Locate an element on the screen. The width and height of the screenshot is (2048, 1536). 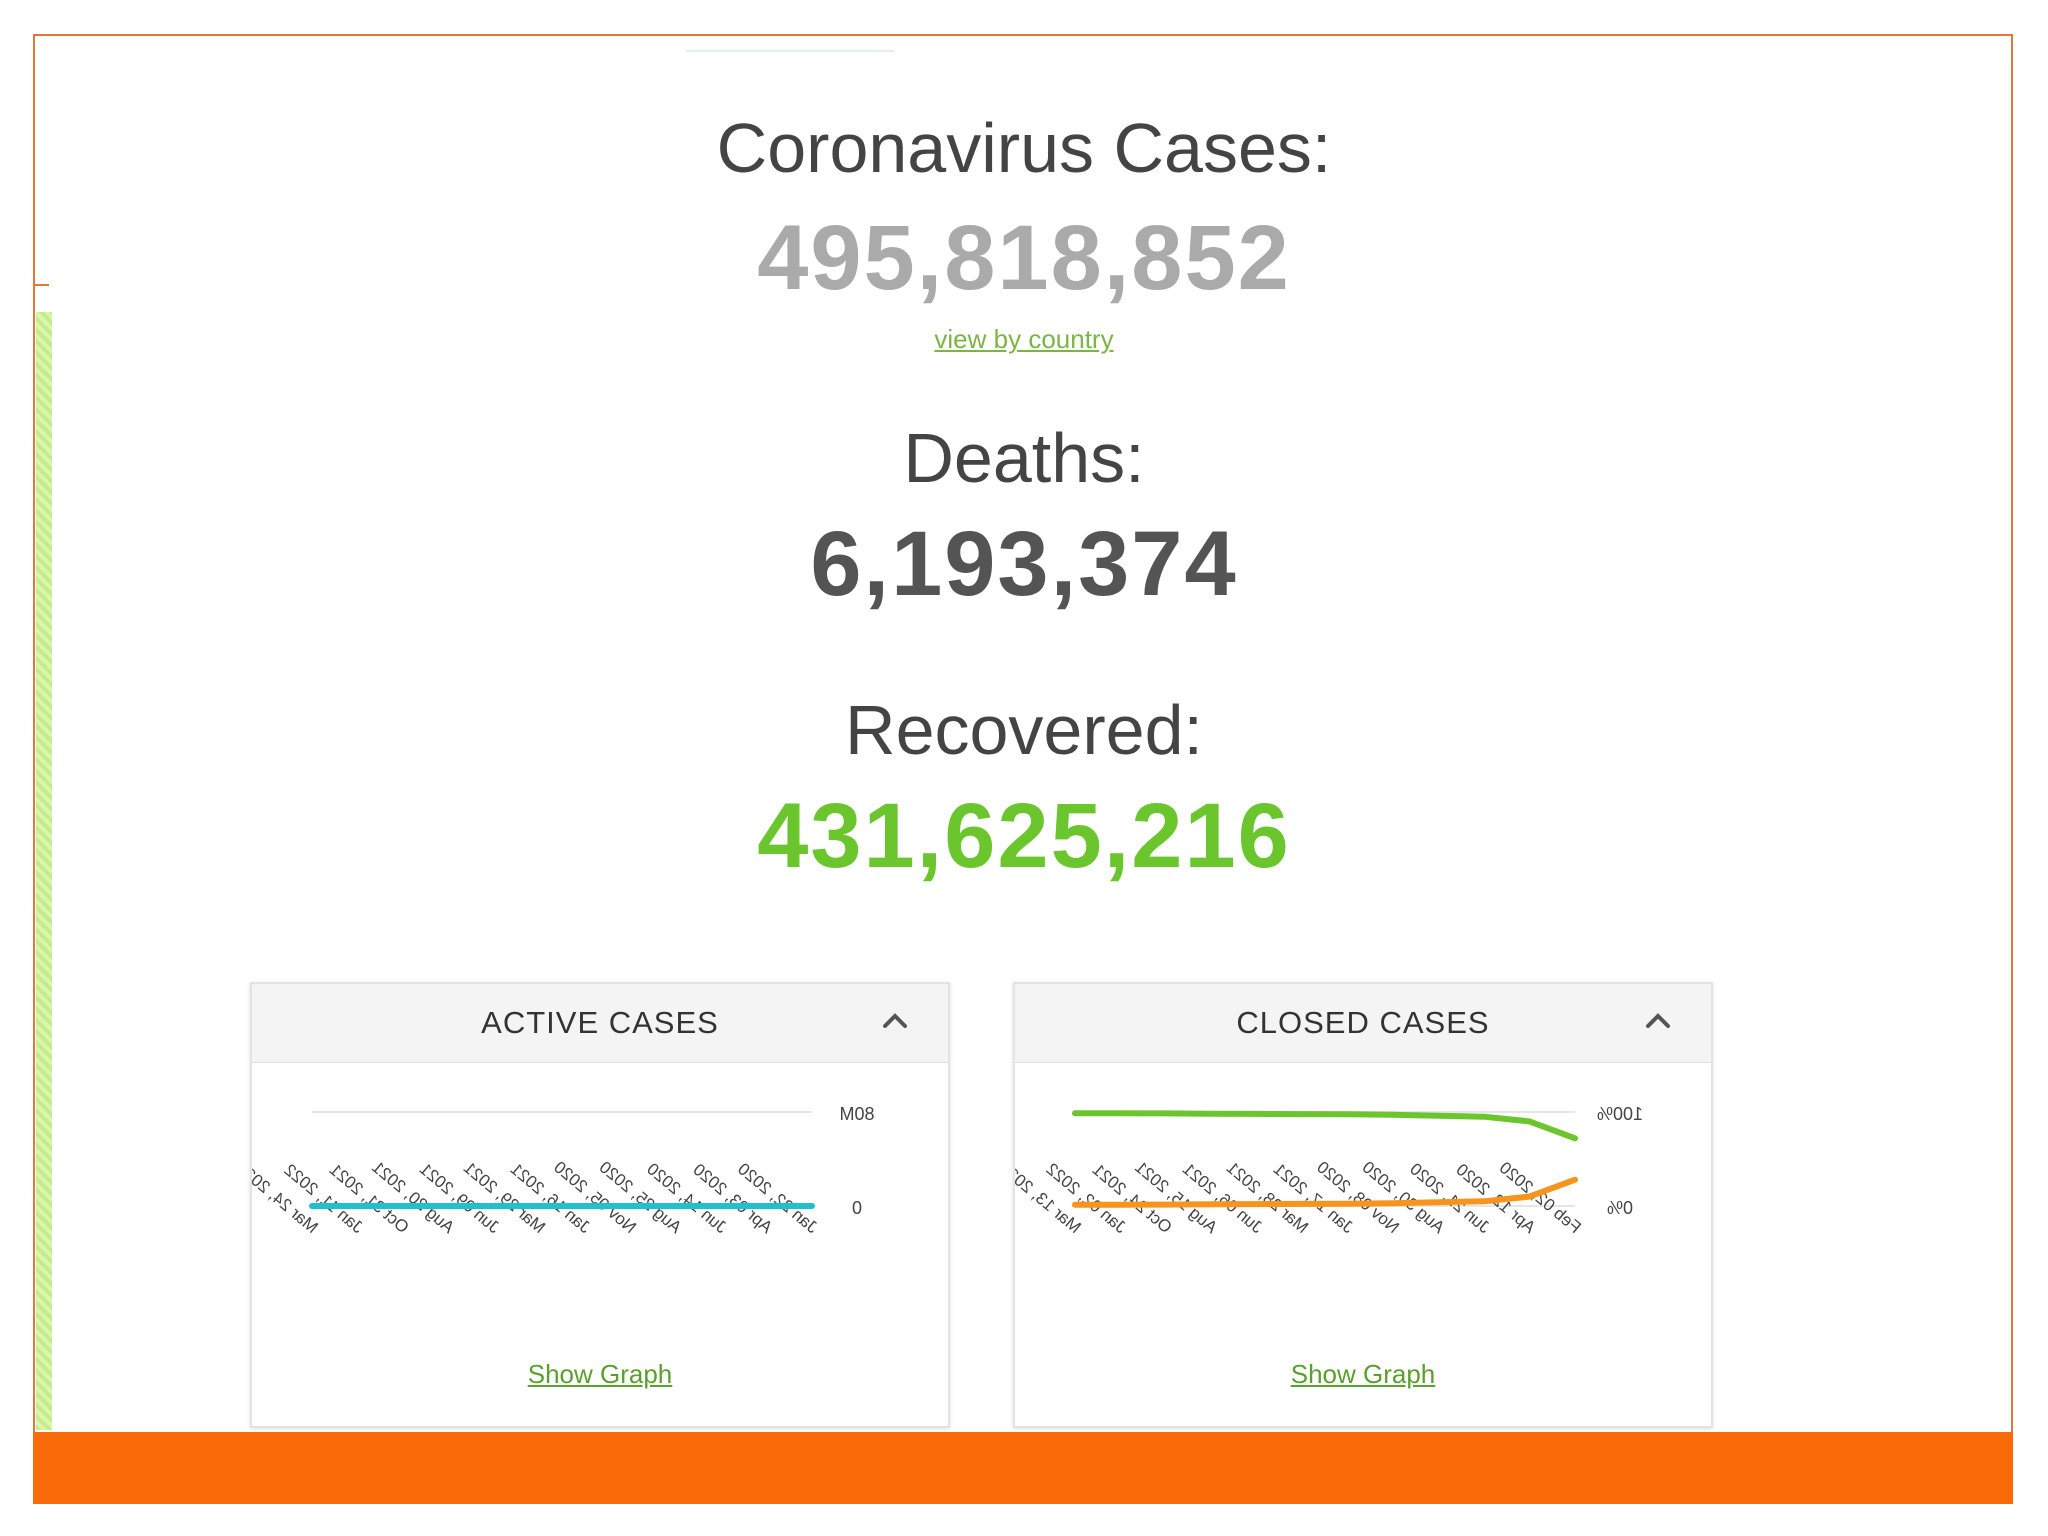
closed-y-tick-label: 100% is located at coordinates (1620, 1114).